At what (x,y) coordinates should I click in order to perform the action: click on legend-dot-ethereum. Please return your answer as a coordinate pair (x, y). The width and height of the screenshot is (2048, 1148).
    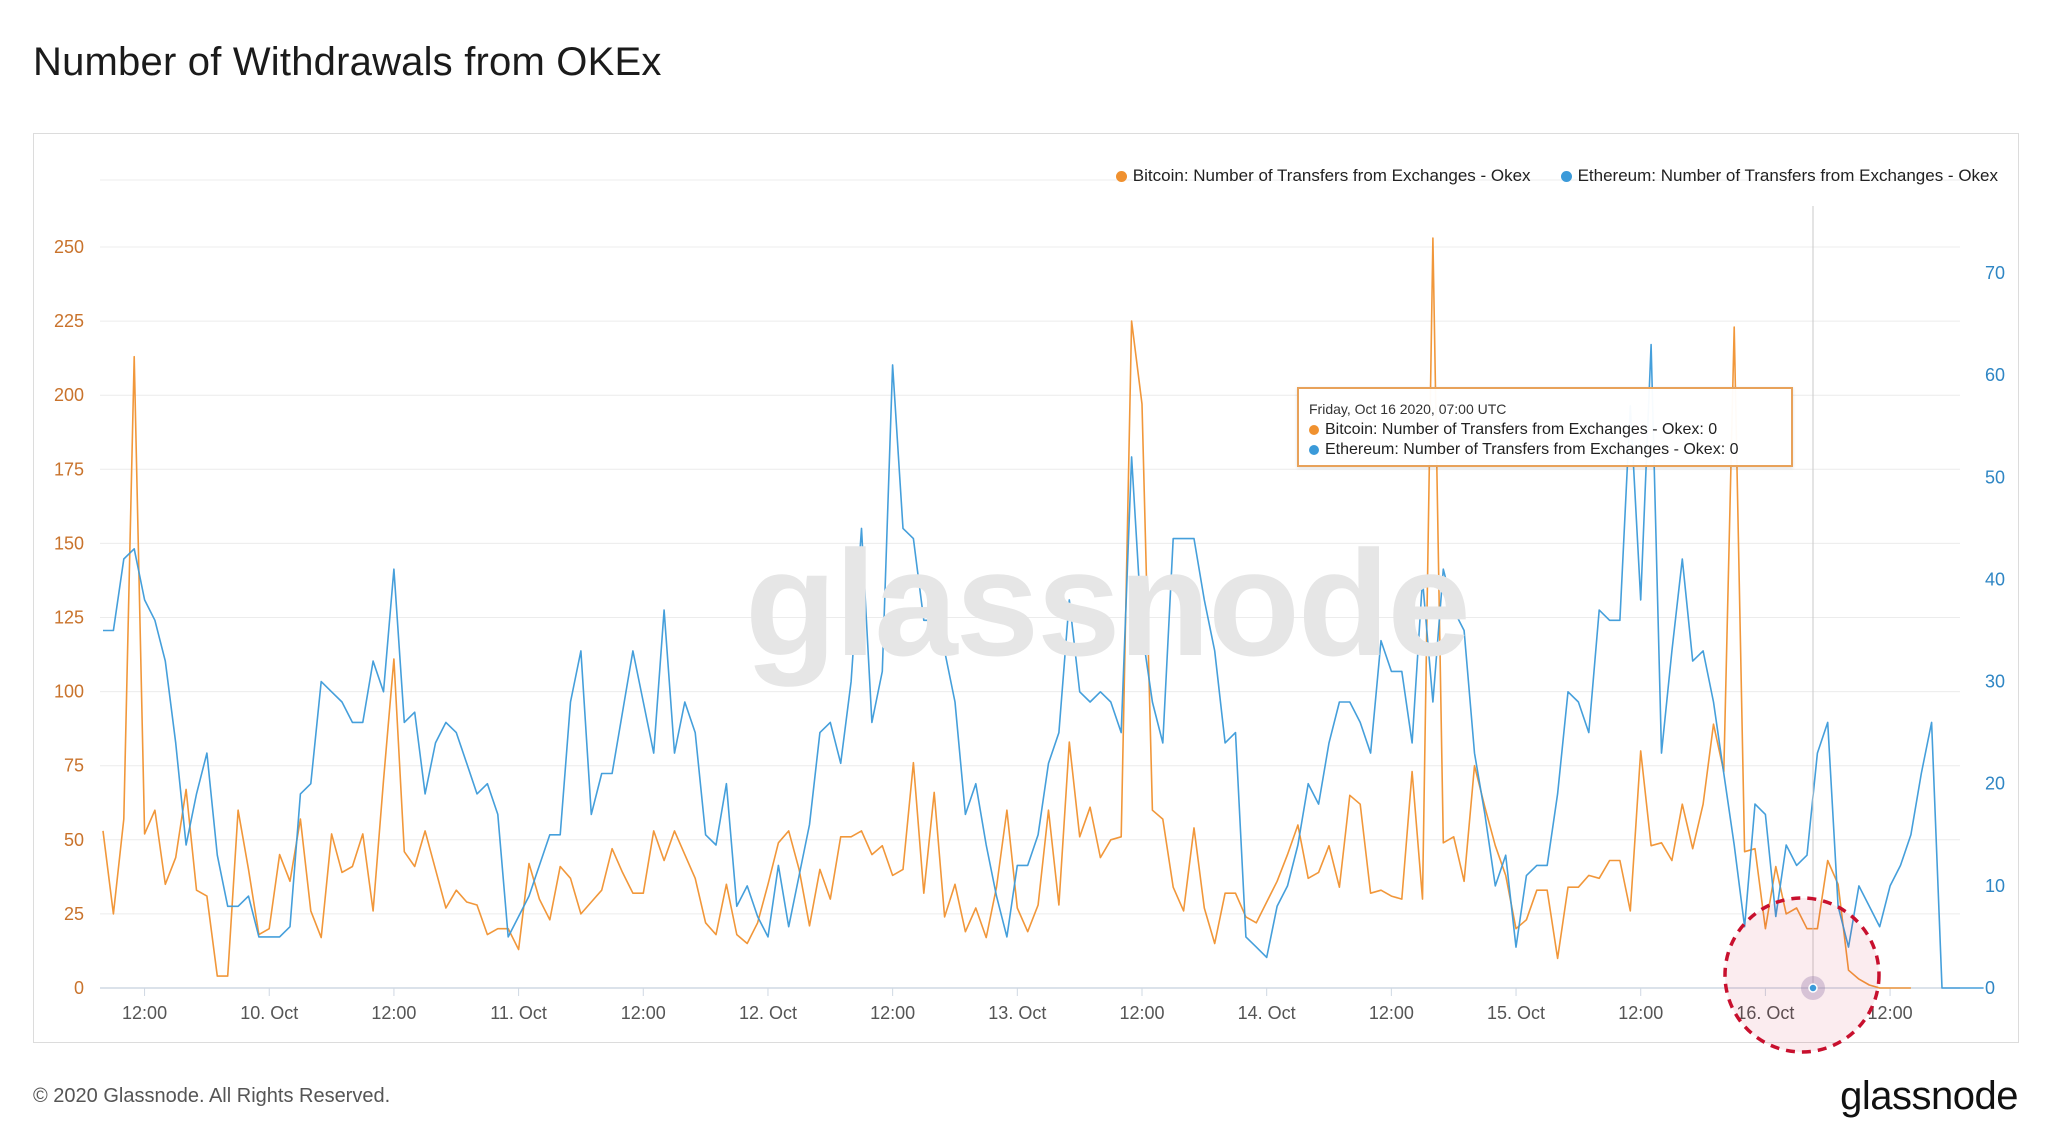
    Looking at the image, I should click on (1566, 176).